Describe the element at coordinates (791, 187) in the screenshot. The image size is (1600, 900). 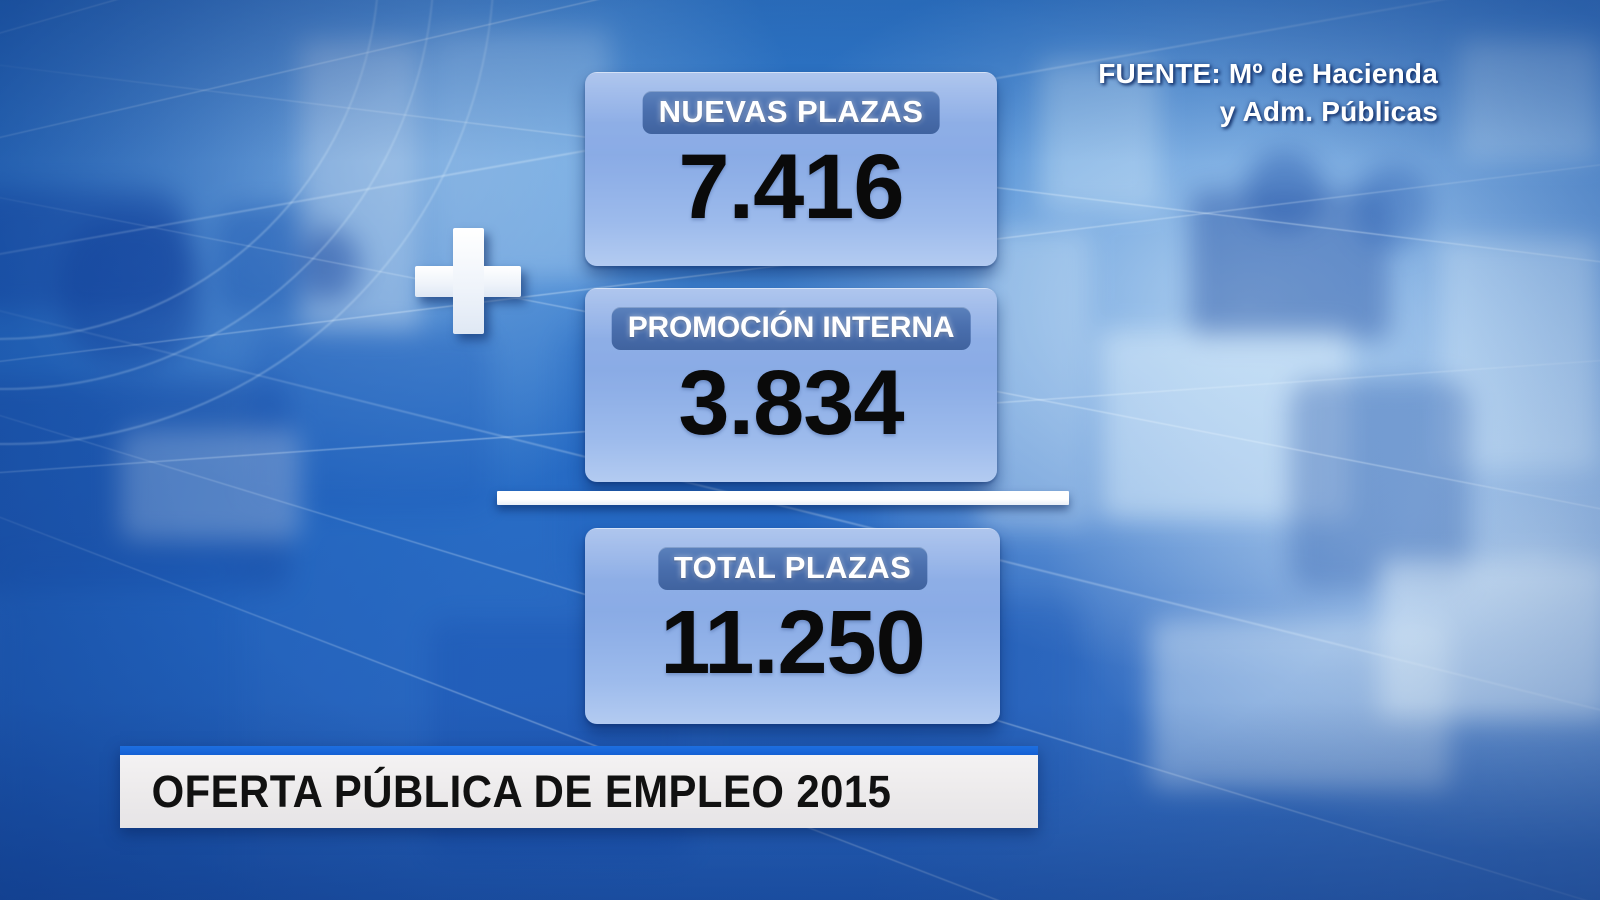
I see `stat-card-value: 7.416` at that location.